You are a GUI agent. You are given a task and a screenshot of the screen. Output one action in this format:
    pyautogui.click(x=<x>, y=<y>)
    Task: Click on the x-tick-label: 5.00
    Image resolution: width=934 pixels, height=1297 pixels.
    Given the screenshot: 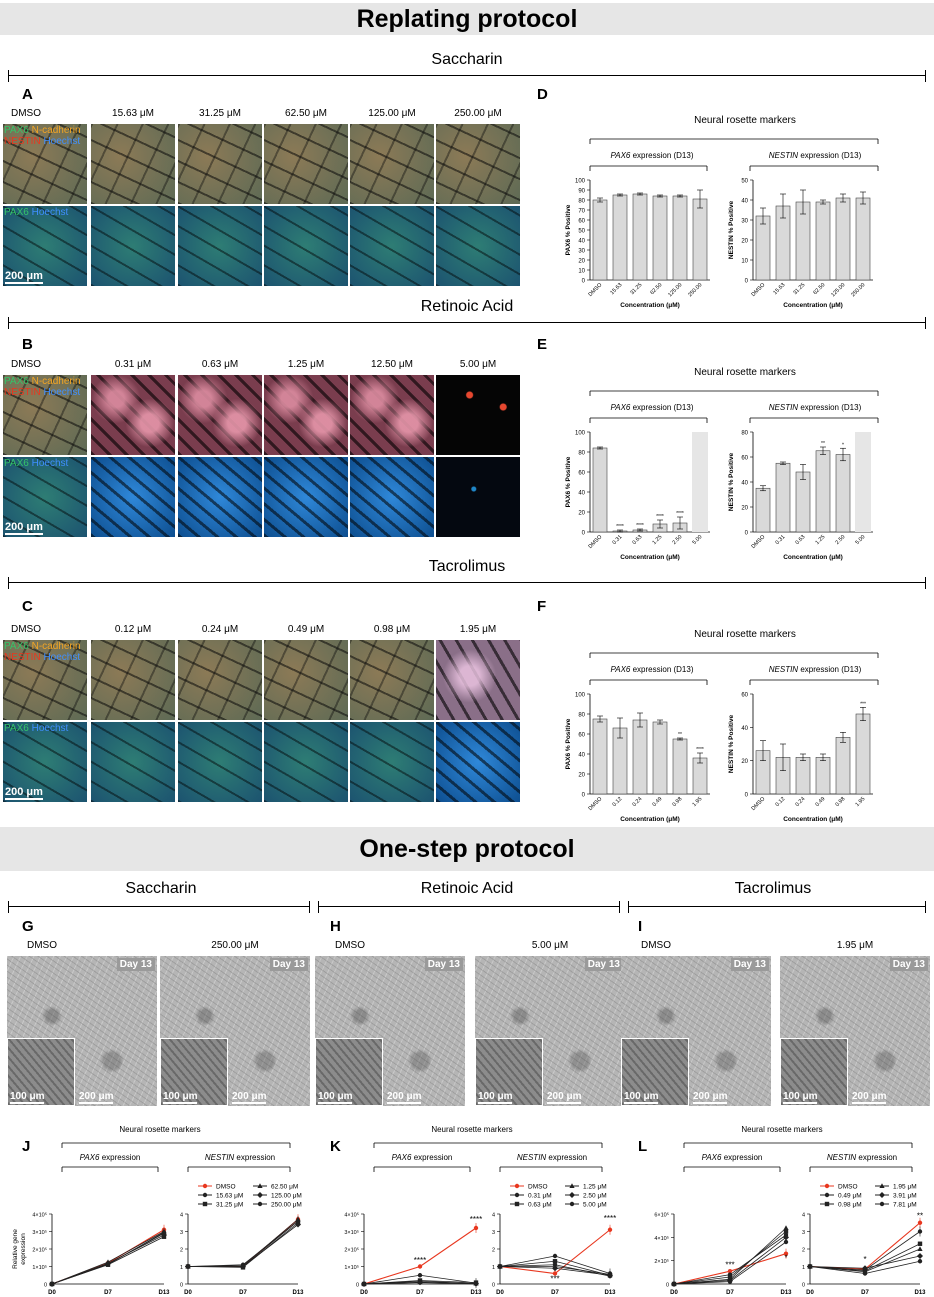 What is the action you would take?
    pyautogui.click(x=698, y=540)
    